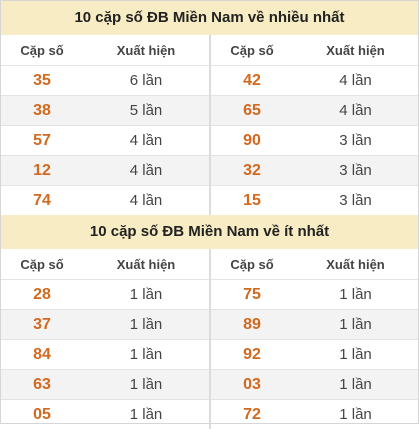 This screenshot has width=419, height=429. I want to click on table-row: 38 5 lần, so click(105, 110).